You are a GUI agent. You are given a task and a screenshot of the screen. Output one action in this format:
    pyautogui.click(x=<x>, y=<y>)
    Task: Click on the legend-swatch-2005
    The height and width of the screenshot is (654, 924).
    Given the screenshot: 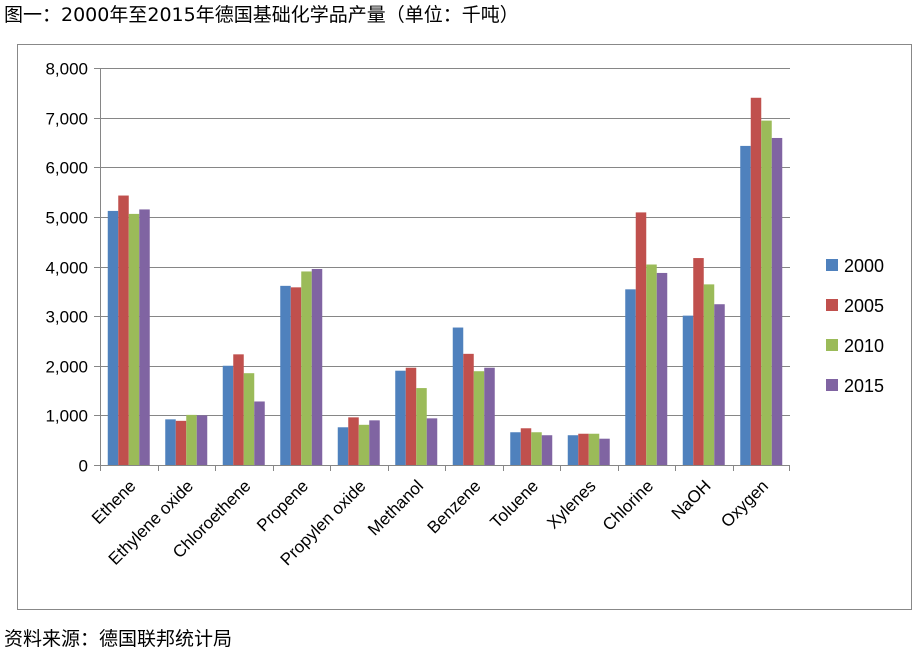 What is the action you would take?
    pyautogui.click(x=832, y=305)
    